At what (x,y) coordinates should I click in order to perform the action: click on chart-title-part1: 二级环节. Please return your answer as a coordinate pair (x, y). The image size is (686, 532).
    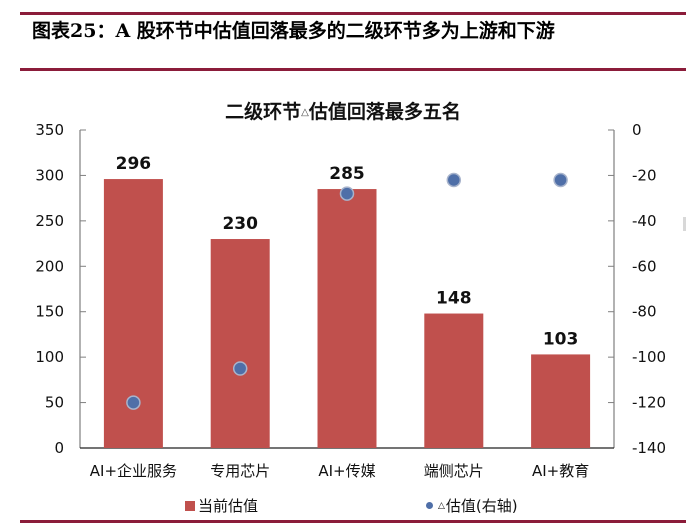
    Looking at the image, I should click on (263, 112).